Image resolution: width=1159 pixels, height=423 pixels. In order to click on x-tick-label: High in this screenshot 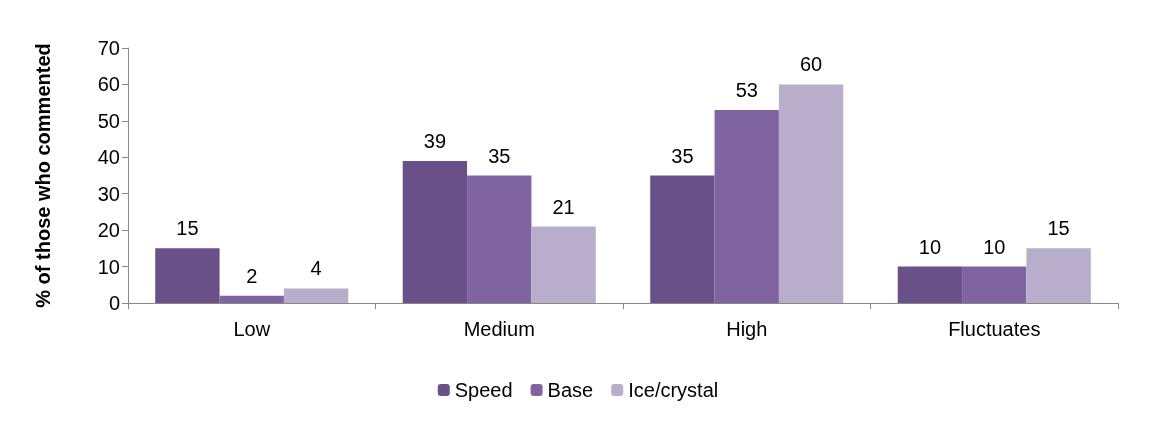, I will do `click(747, 329)`.